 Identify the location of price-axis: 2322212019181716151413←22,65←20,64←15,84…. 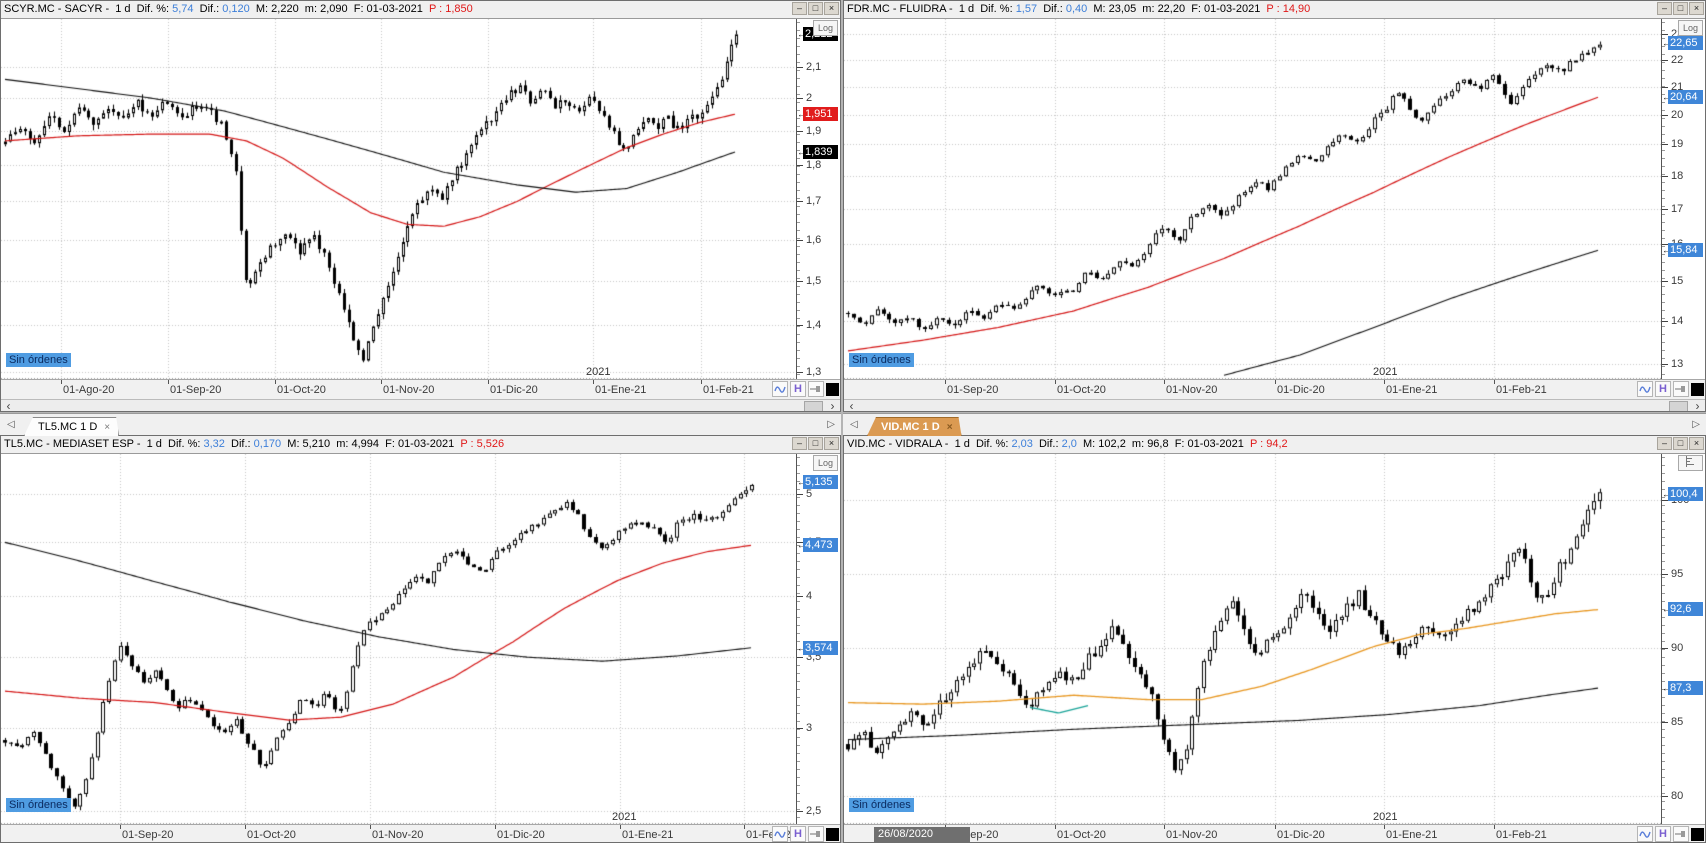
(1683, 199).